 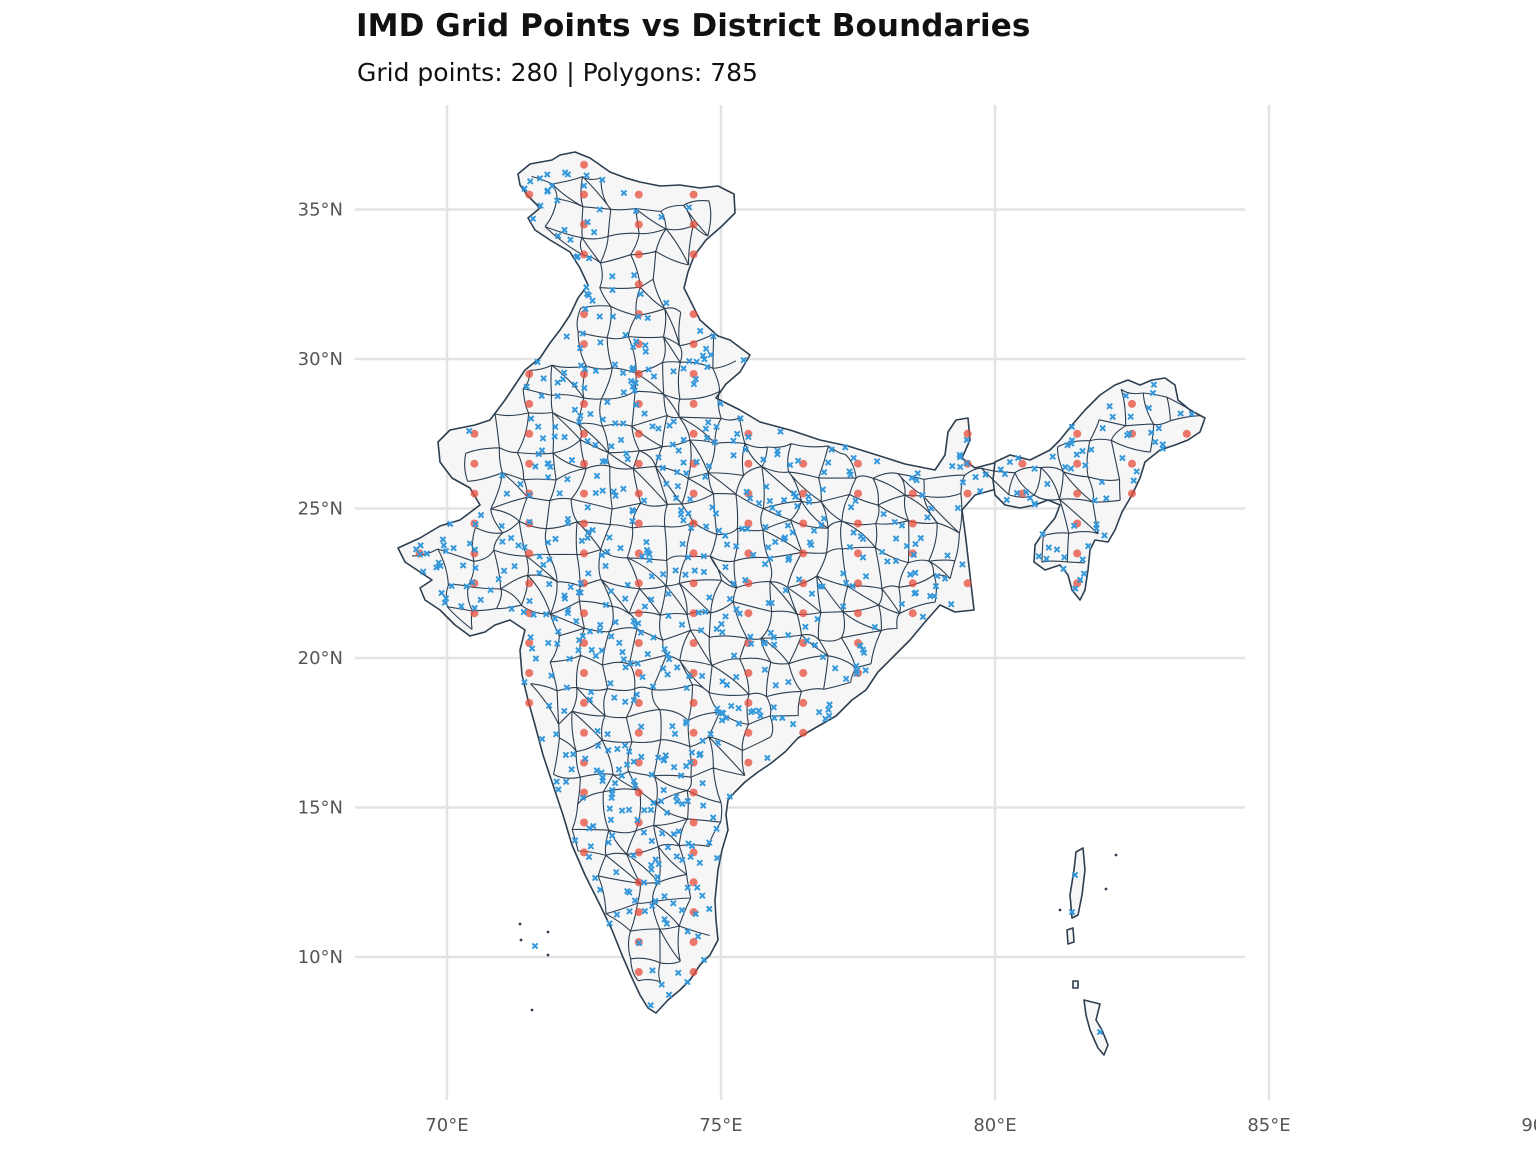 I want to click on y-axis-labels: 10°N 15°N 20°N 25°N 30°N 35°N, so click(x=320, y=584).